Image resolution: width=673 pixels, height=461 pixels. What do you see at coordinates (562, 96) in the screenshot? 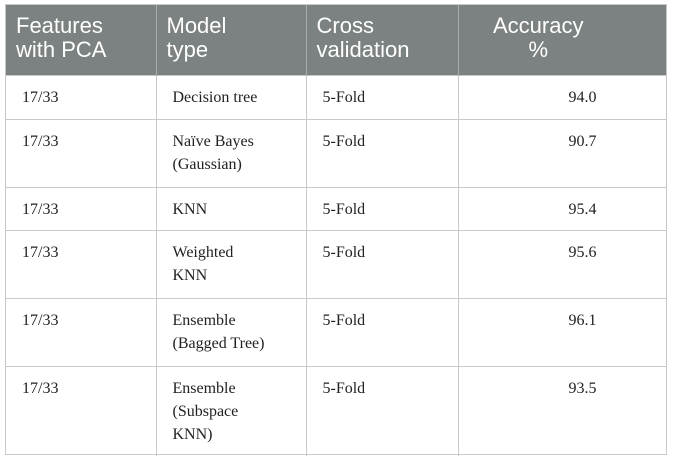
I see `cell-accuracy: 94.0` at bounding box center [562, 96].